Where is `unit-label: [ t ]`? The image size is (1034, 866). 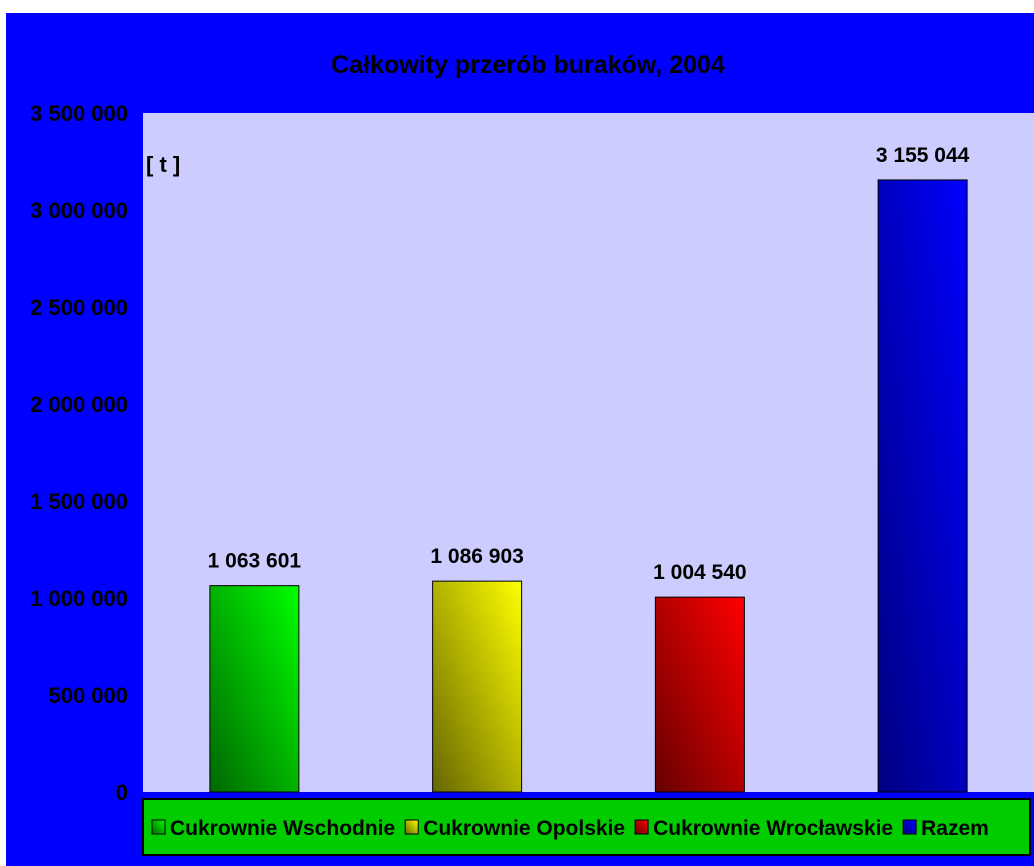 unit-label: [ t ] is located at coordinates (163, 164).